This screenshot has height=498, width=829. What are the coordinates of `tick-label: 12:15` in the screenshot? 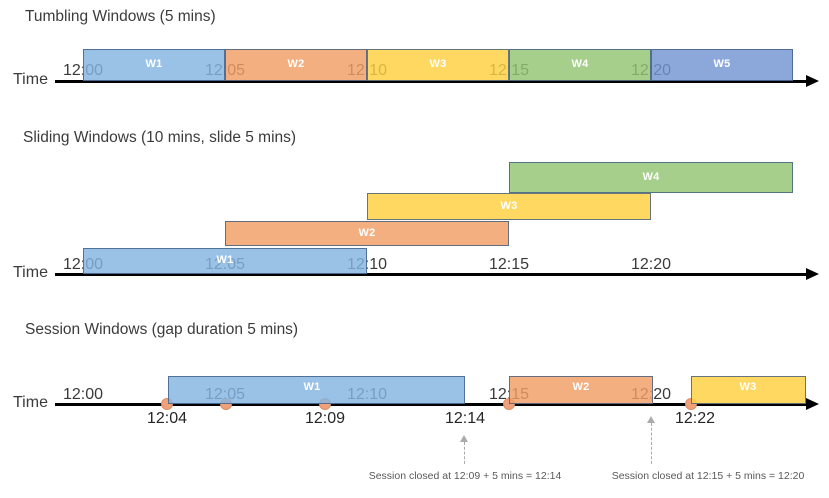 It's located at (509, 264).